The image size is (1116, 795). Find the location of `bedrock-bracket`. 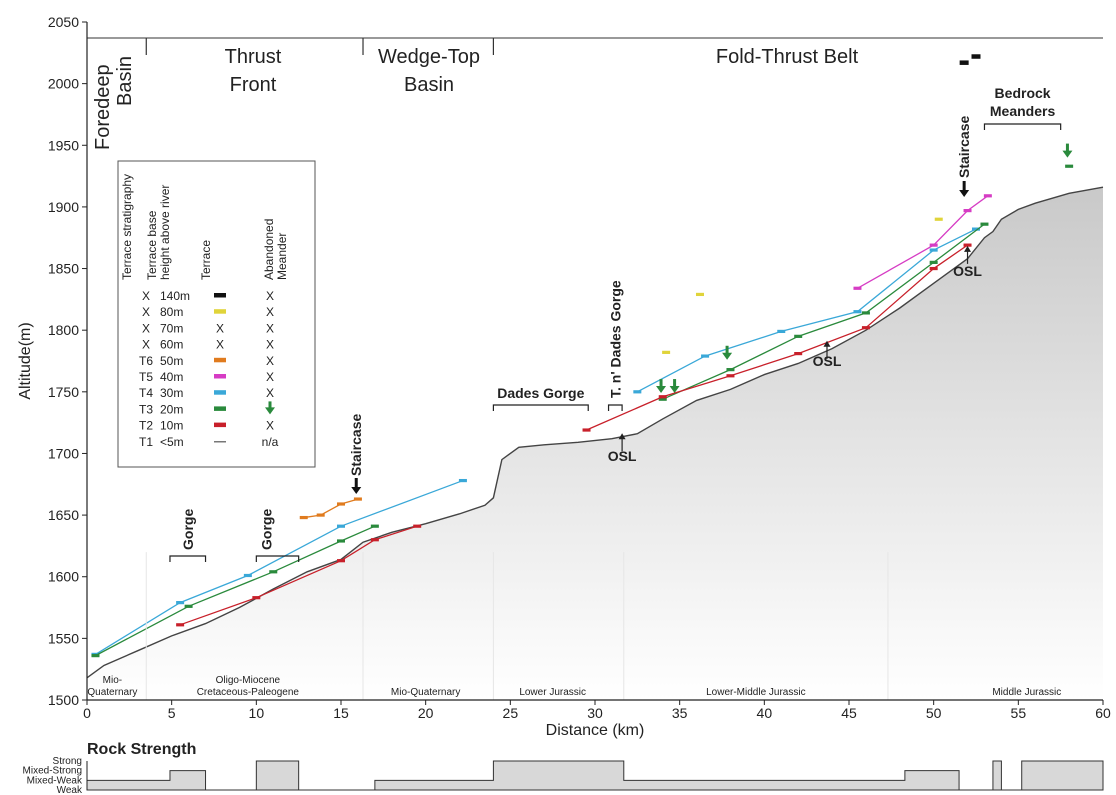

bedrock-bracket is located at coordinates (1022, 126).